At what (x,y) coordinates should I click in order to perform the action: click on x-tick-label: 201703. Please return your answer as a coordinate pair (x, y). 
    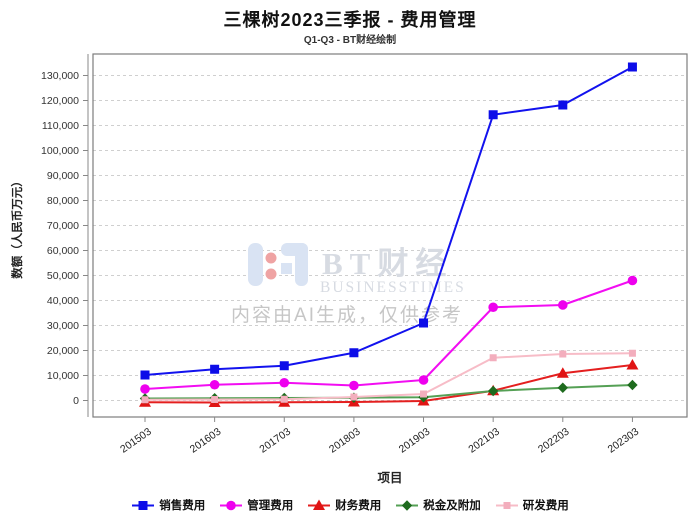
    Looking at the image, I should click on (275, 441).